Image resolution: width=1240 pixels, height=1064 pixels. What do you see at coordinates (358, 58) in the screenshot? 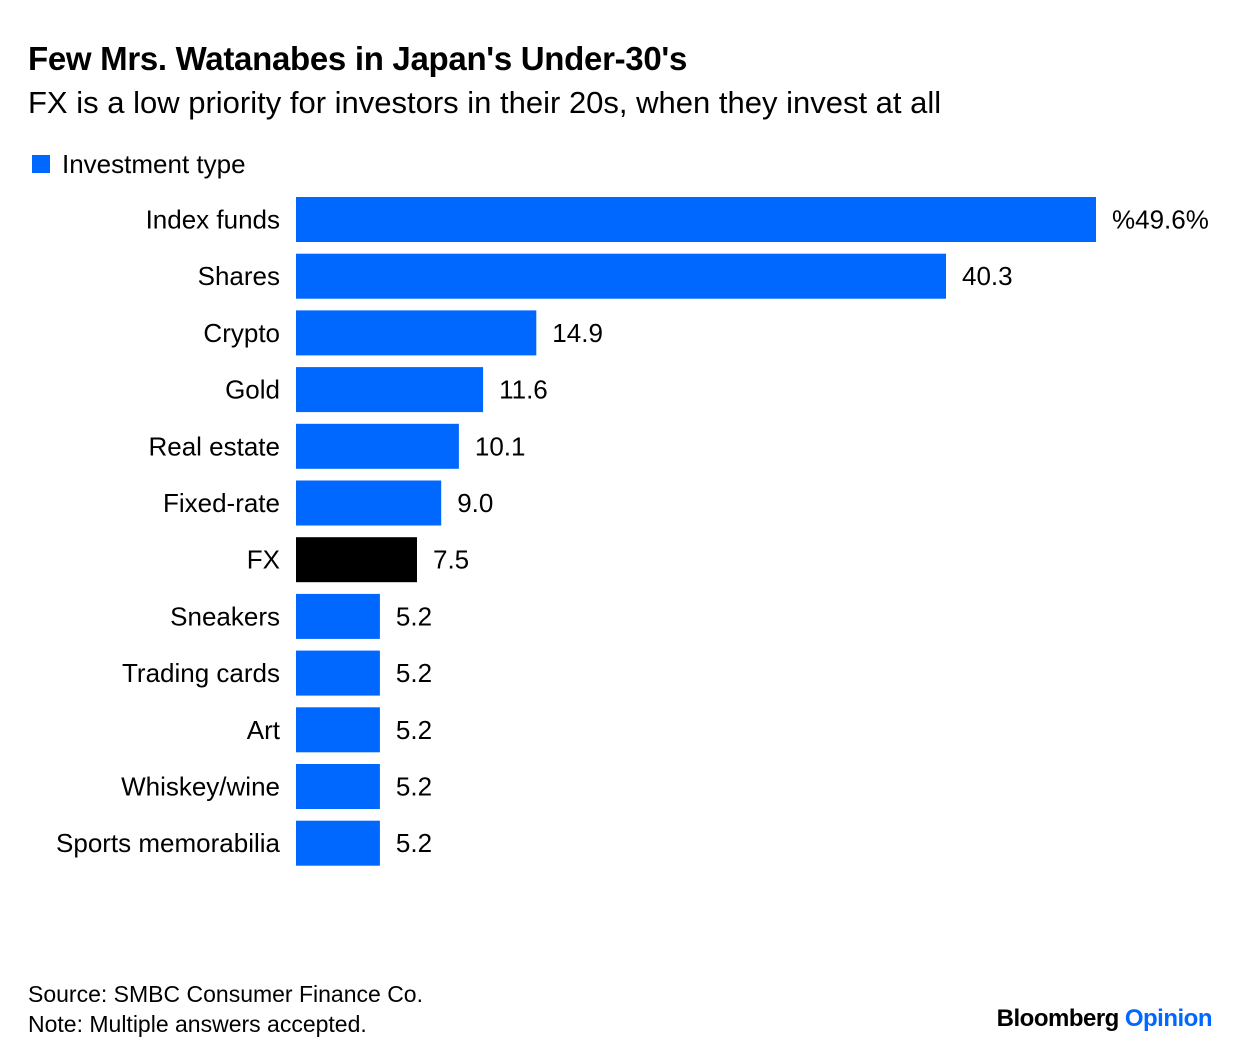
I see `chart-title: Few Mrs. Watanabes in Japan's Under-30's` at bounding box center [358, 58].